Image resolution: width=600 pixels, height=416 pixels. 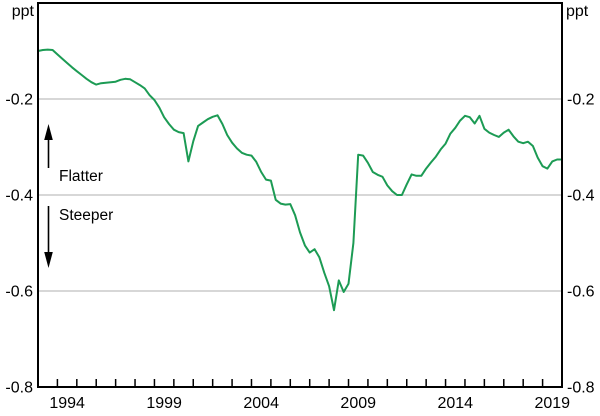 I want to click on steeper-annotation: Steeper, so click(x=78, y=237).